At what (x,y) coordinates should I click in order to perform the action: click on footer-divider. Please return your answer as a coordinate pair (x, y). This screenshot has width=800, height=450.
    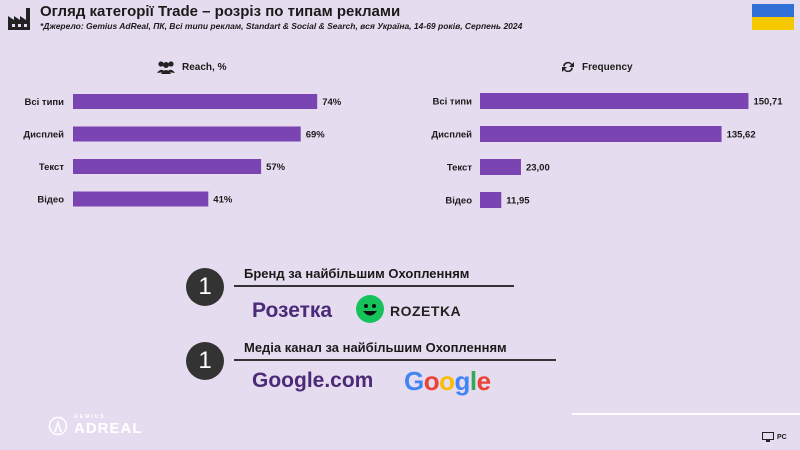
    Looking at the image, I should click on (686, 414).